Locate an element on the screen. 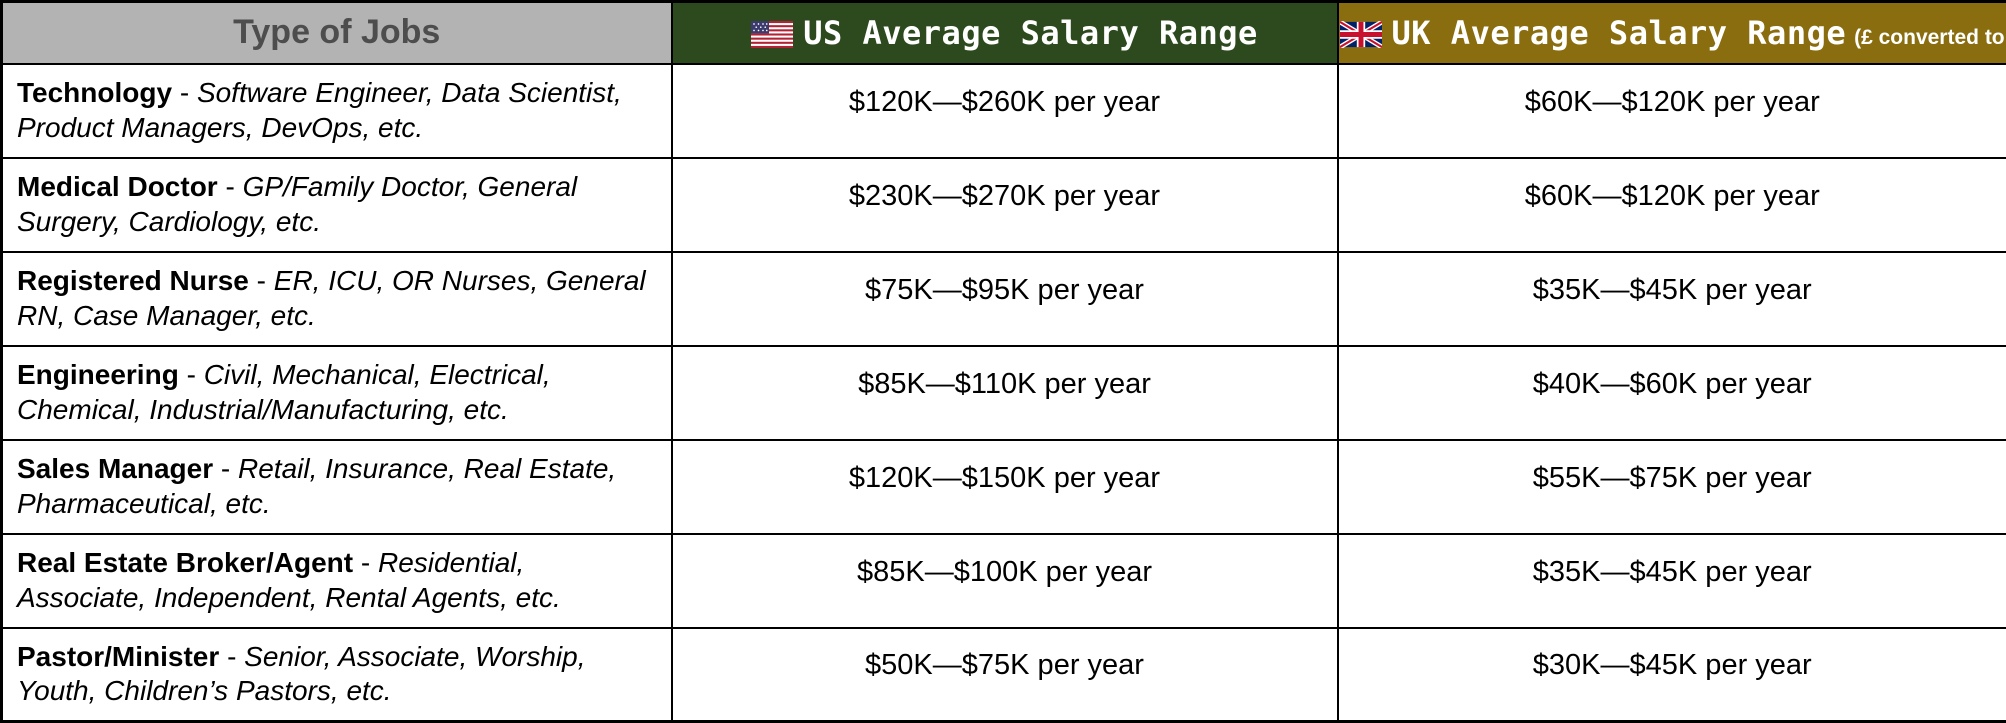 Image resolution: width=2006 pixels, height=723 pixels. job-title: Medical Doctor is located at coordinates (117, 186).